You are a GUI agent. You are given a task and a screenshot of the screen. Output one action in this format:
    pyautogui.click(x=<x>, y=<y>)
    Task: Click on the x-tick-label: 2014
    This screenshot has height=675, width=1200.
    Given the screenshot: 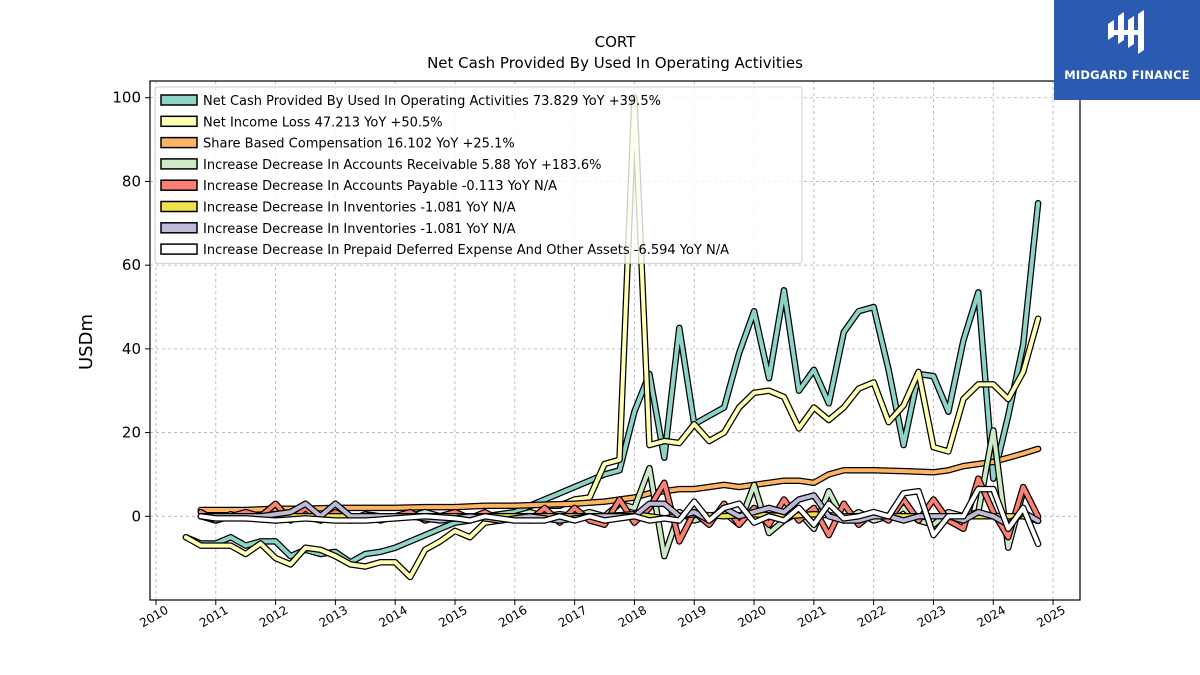 What is the action you would take?
    pyautogui.click(x=392, y=616)
    